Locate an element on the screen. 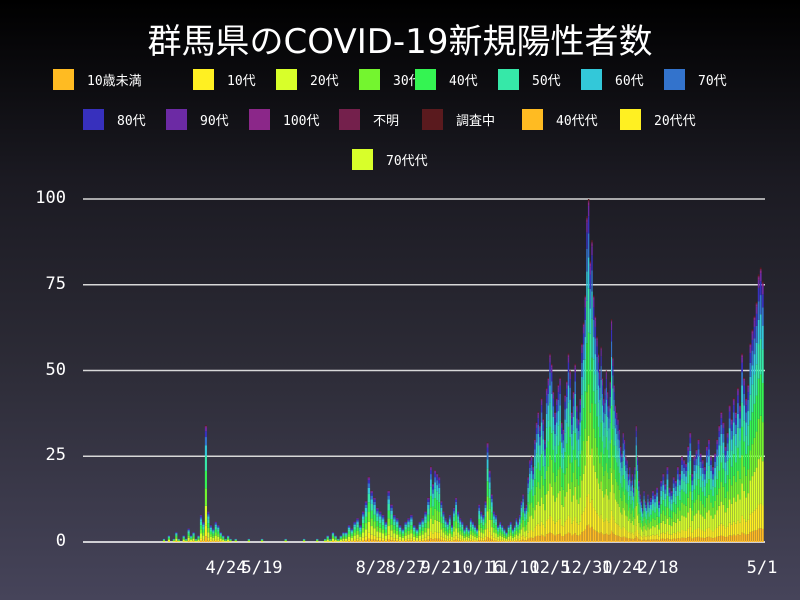 The image size is (800, 600). legend-item: 不明 is located at coordinates (369, 119).